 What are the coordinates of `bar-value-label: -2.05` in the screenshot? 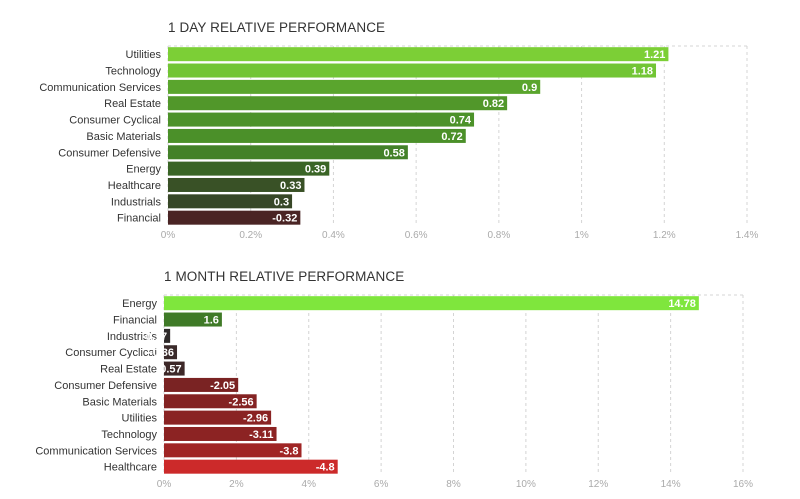 It's located at (222, 386).